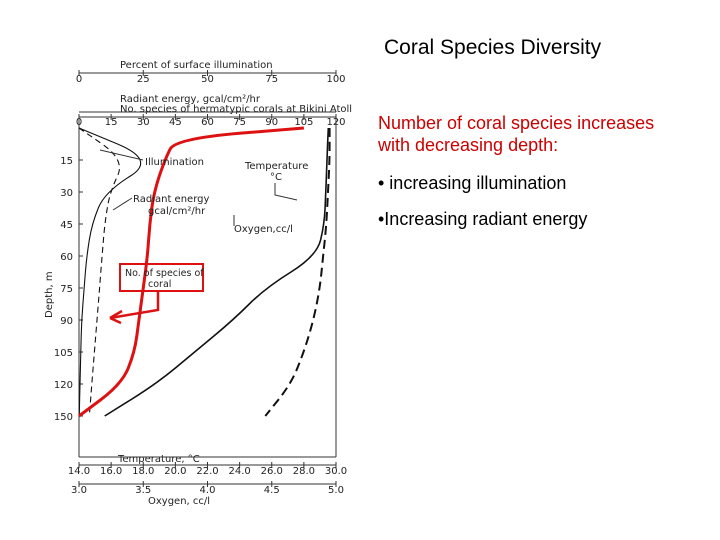  Describe the element at coordinates (239, 122) in the screenshot. I see `tick-label-species: 75` at that location.